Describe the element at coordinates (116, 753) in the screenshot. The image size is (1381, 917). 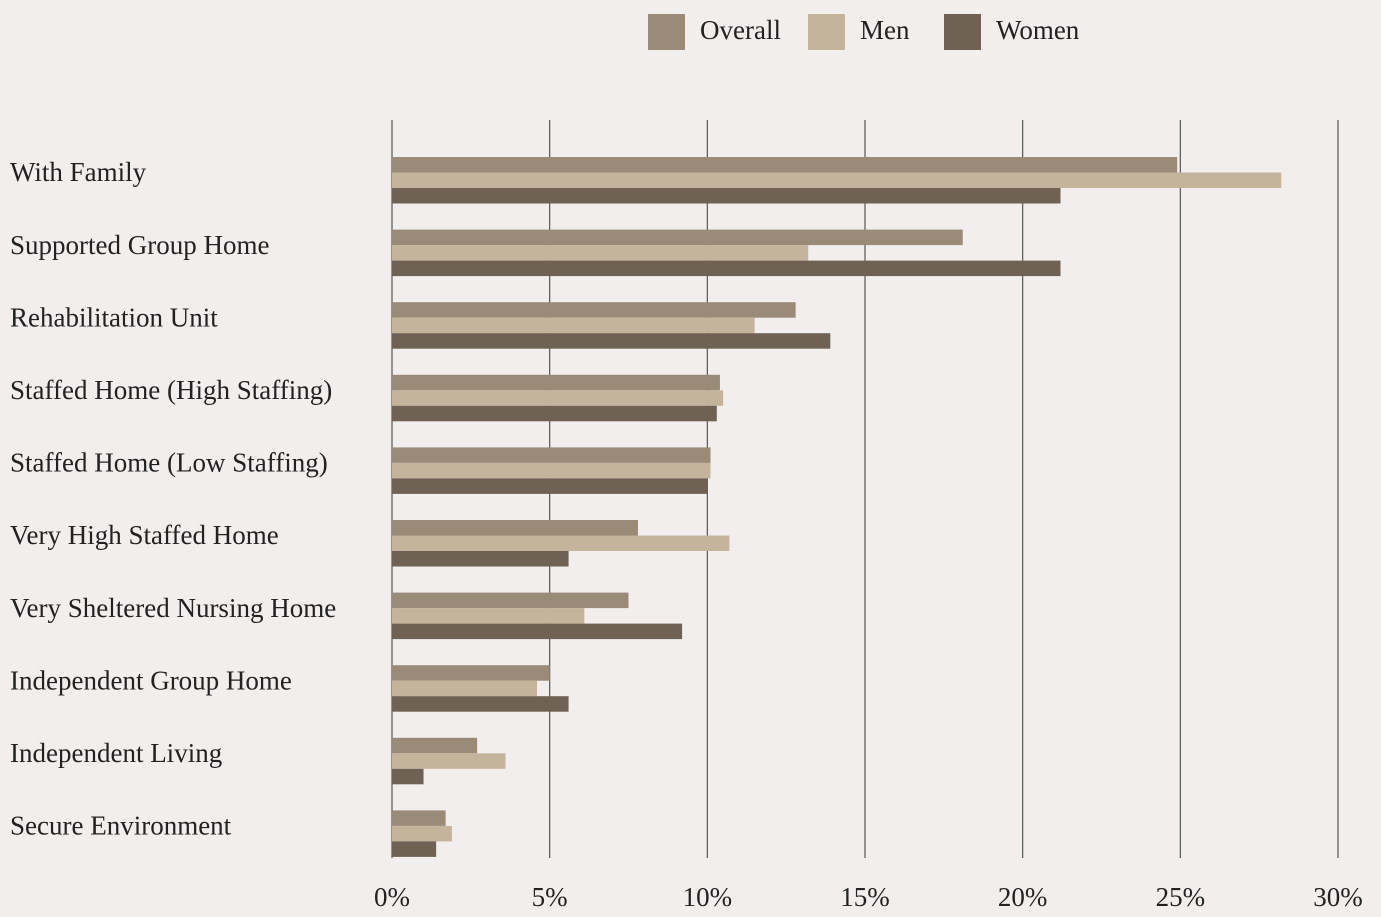
I see `category-label: Independent Living` at that location.